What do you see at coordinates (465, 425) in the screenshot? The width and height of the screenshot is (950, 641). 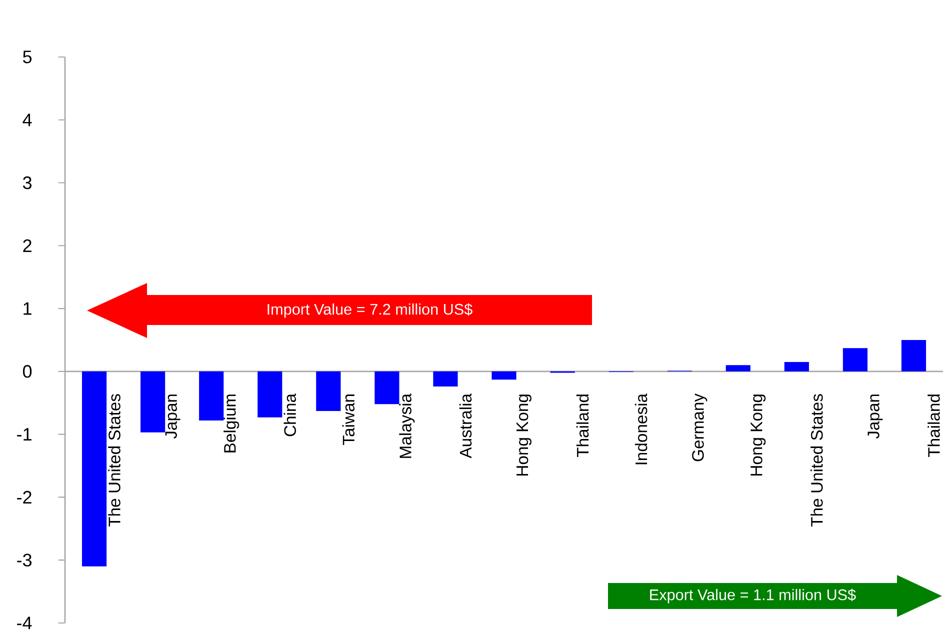 I see `x-tick-label: Australia` at bounding box center [465, 425].